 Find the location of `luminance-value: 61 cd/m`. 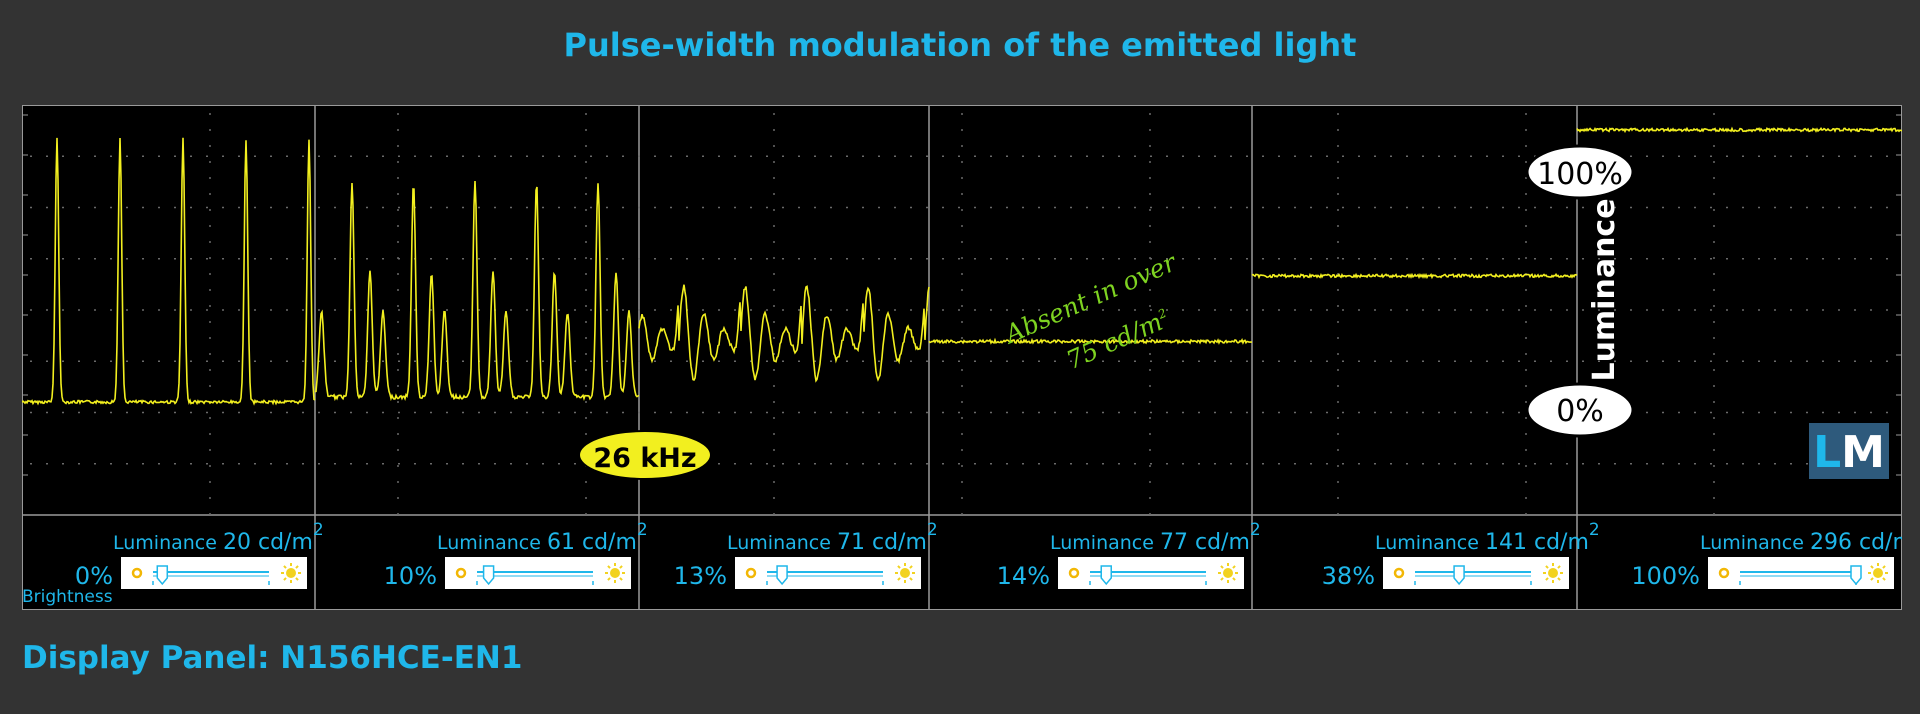

luminance-value: 61 cd/m is located at coordinates (592, 542).